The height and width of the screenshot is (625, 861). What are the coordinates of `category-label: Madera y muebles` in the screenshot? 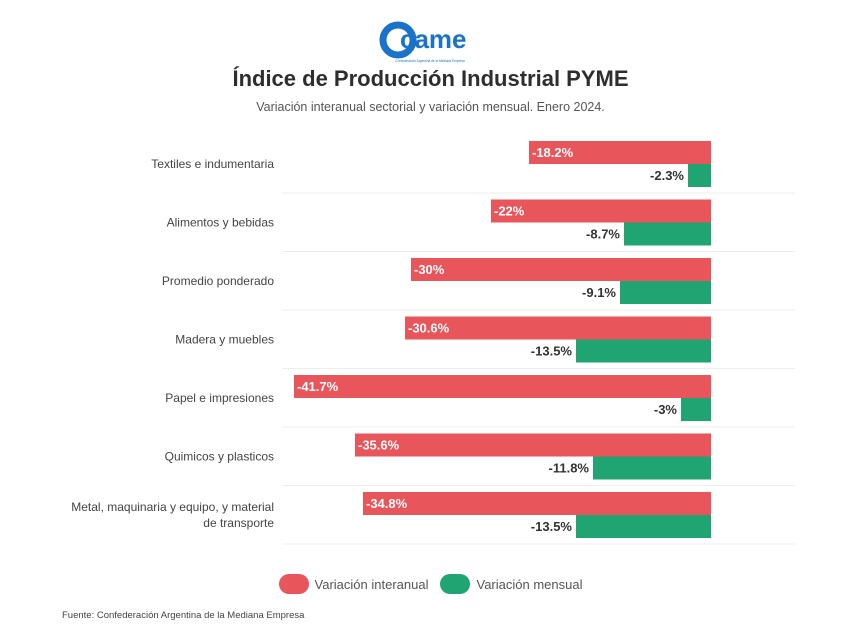 It's located at (224, 340).